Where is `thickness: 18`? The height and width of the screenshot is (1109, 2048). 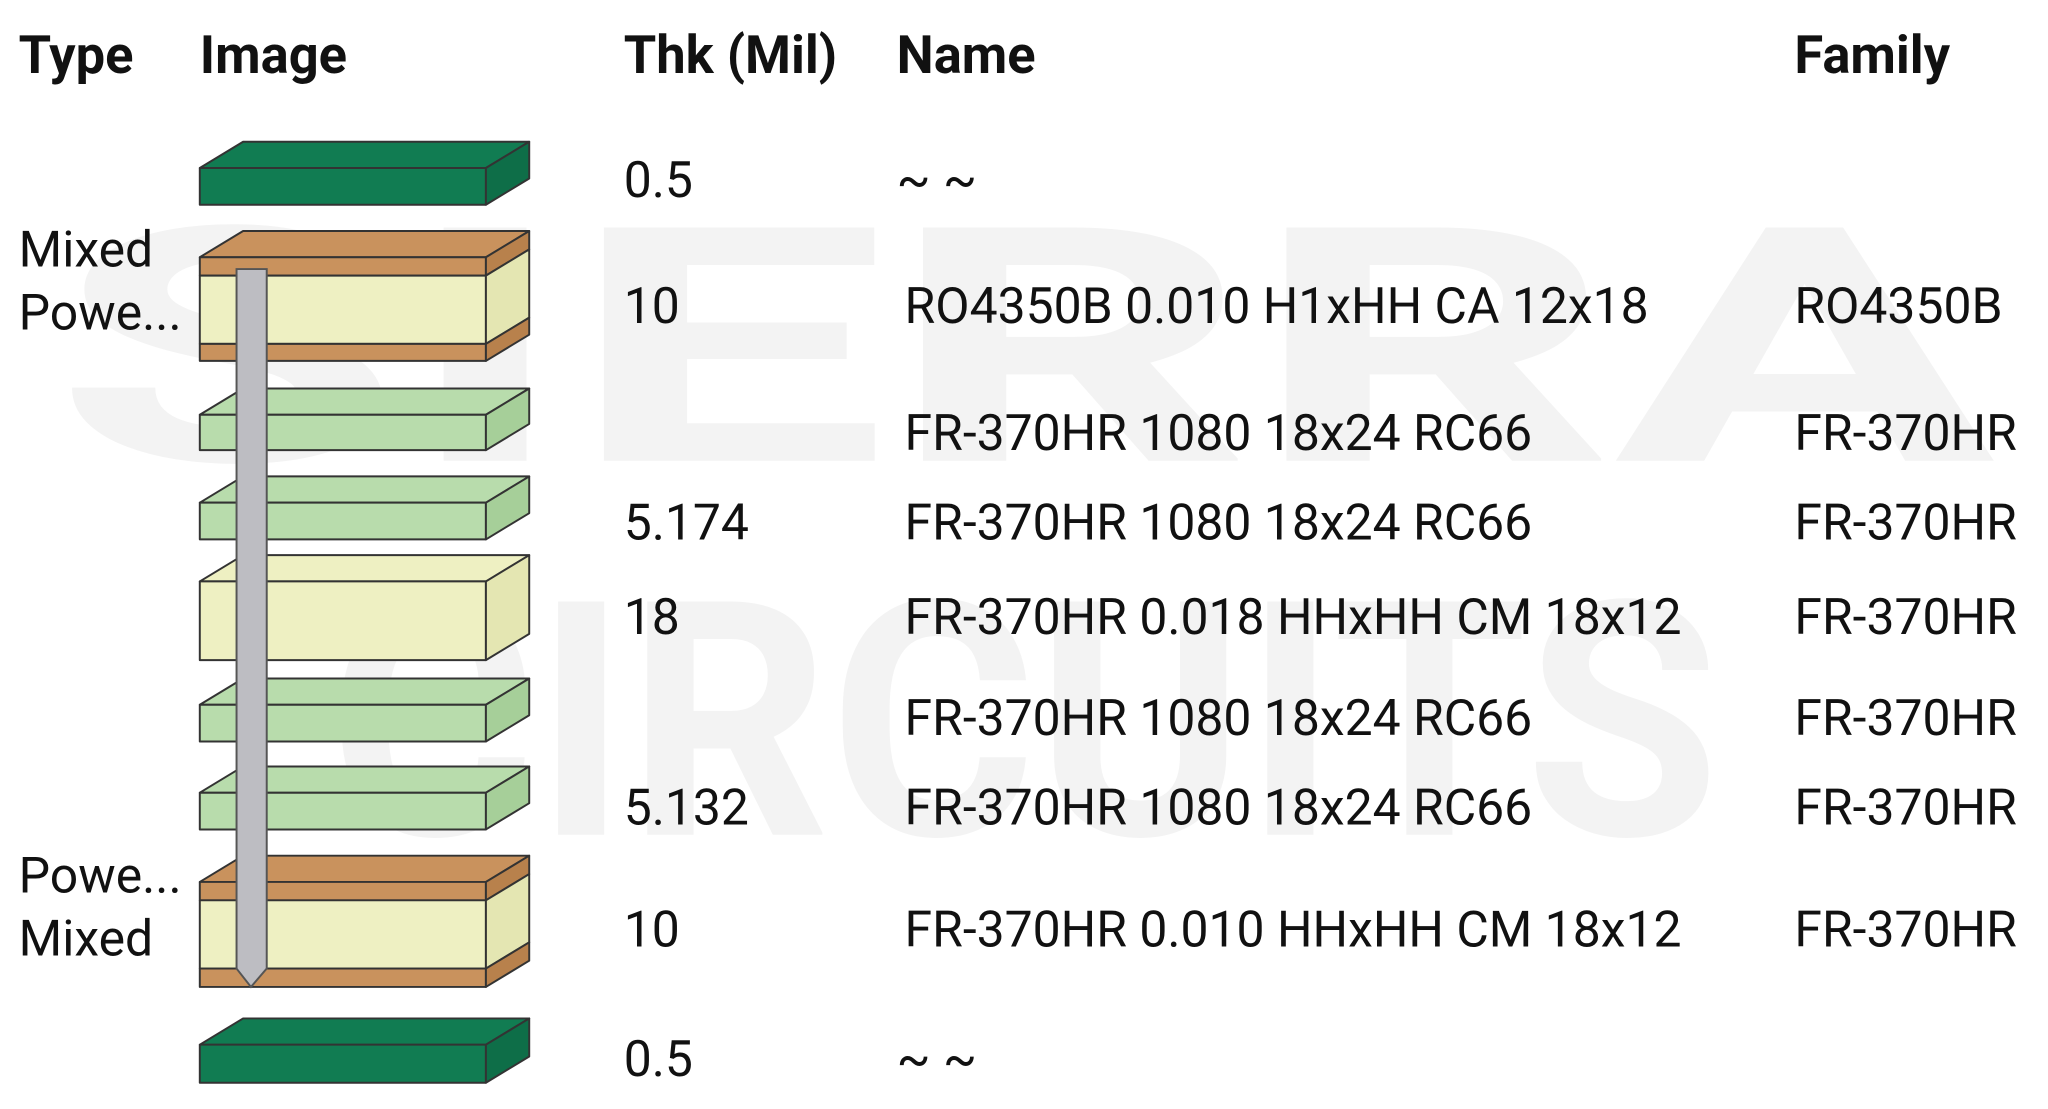
thickness: 18 is located at coordinates (652, 618).